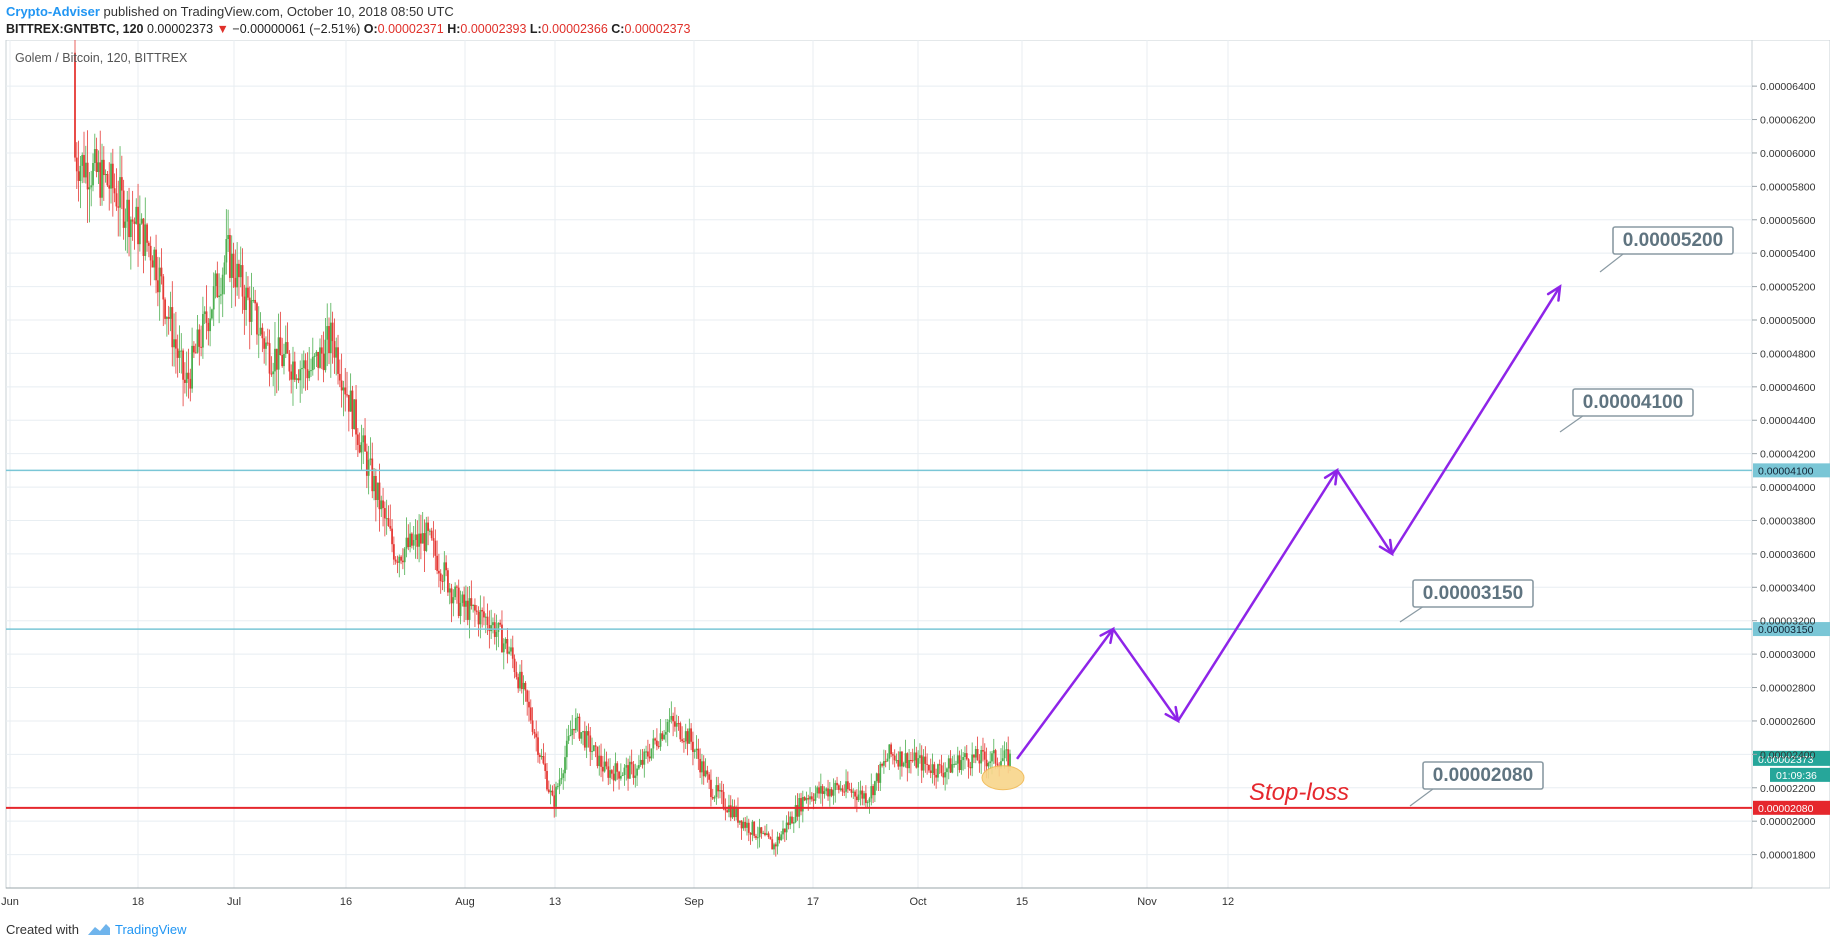 Image resolution: width=1830 pixels, height=950 pixels. Describe the element at coordinates (101, 58) in the screenshot. I see `chart-title: Golem / Bitcoin, 120, BITTREX` at that location.